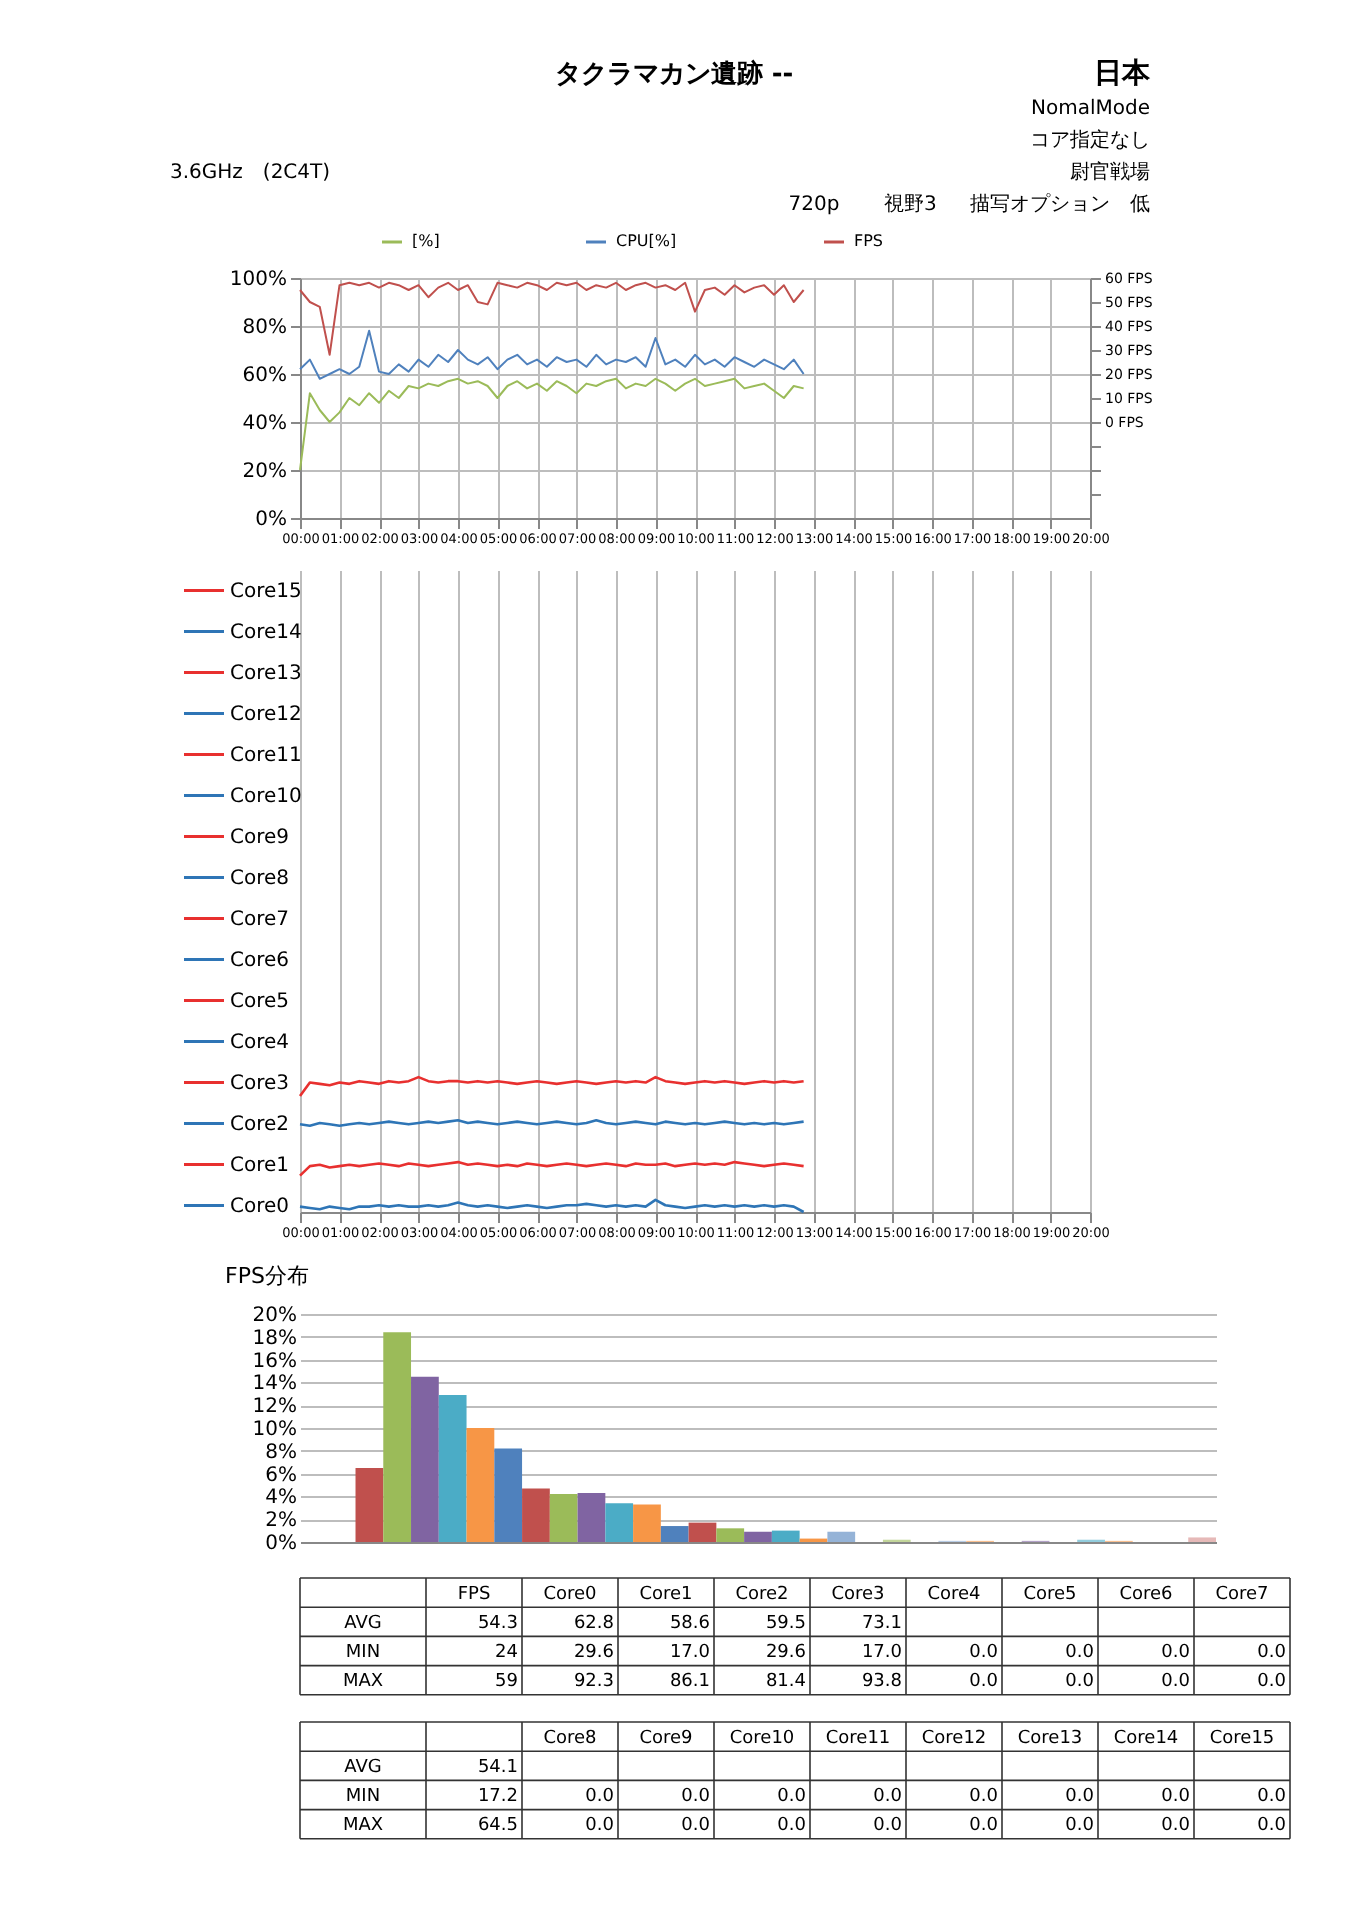  I want to click on legend-label: Core3, so click(260, 1083).